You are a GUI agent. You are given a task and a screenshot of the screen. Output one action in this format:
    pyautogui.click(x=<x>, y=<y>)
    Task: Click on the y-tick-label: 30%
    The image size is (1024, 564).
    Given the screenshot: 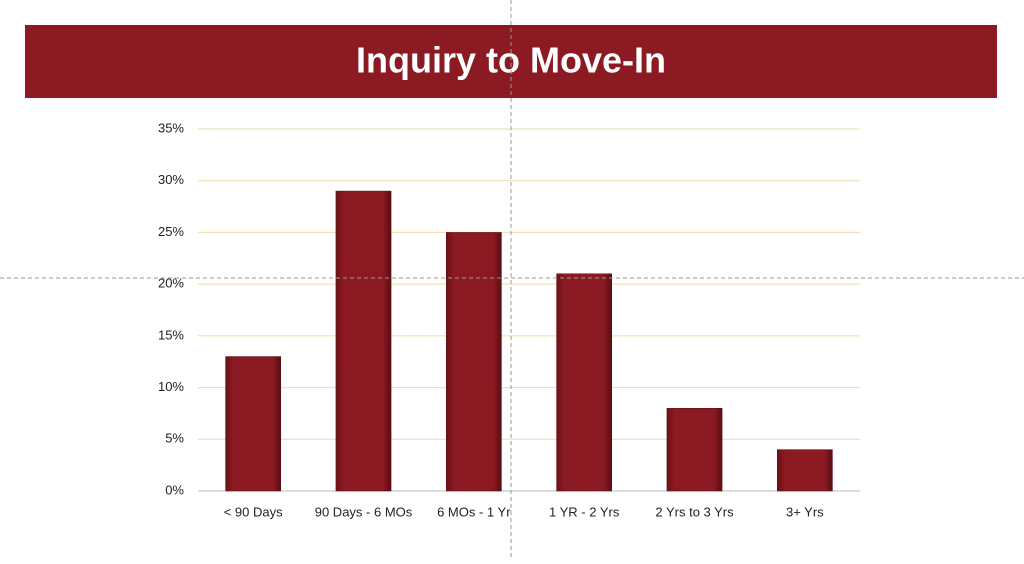 What is the action you would take?
    pyautogui.click(x=171, y=179)
    